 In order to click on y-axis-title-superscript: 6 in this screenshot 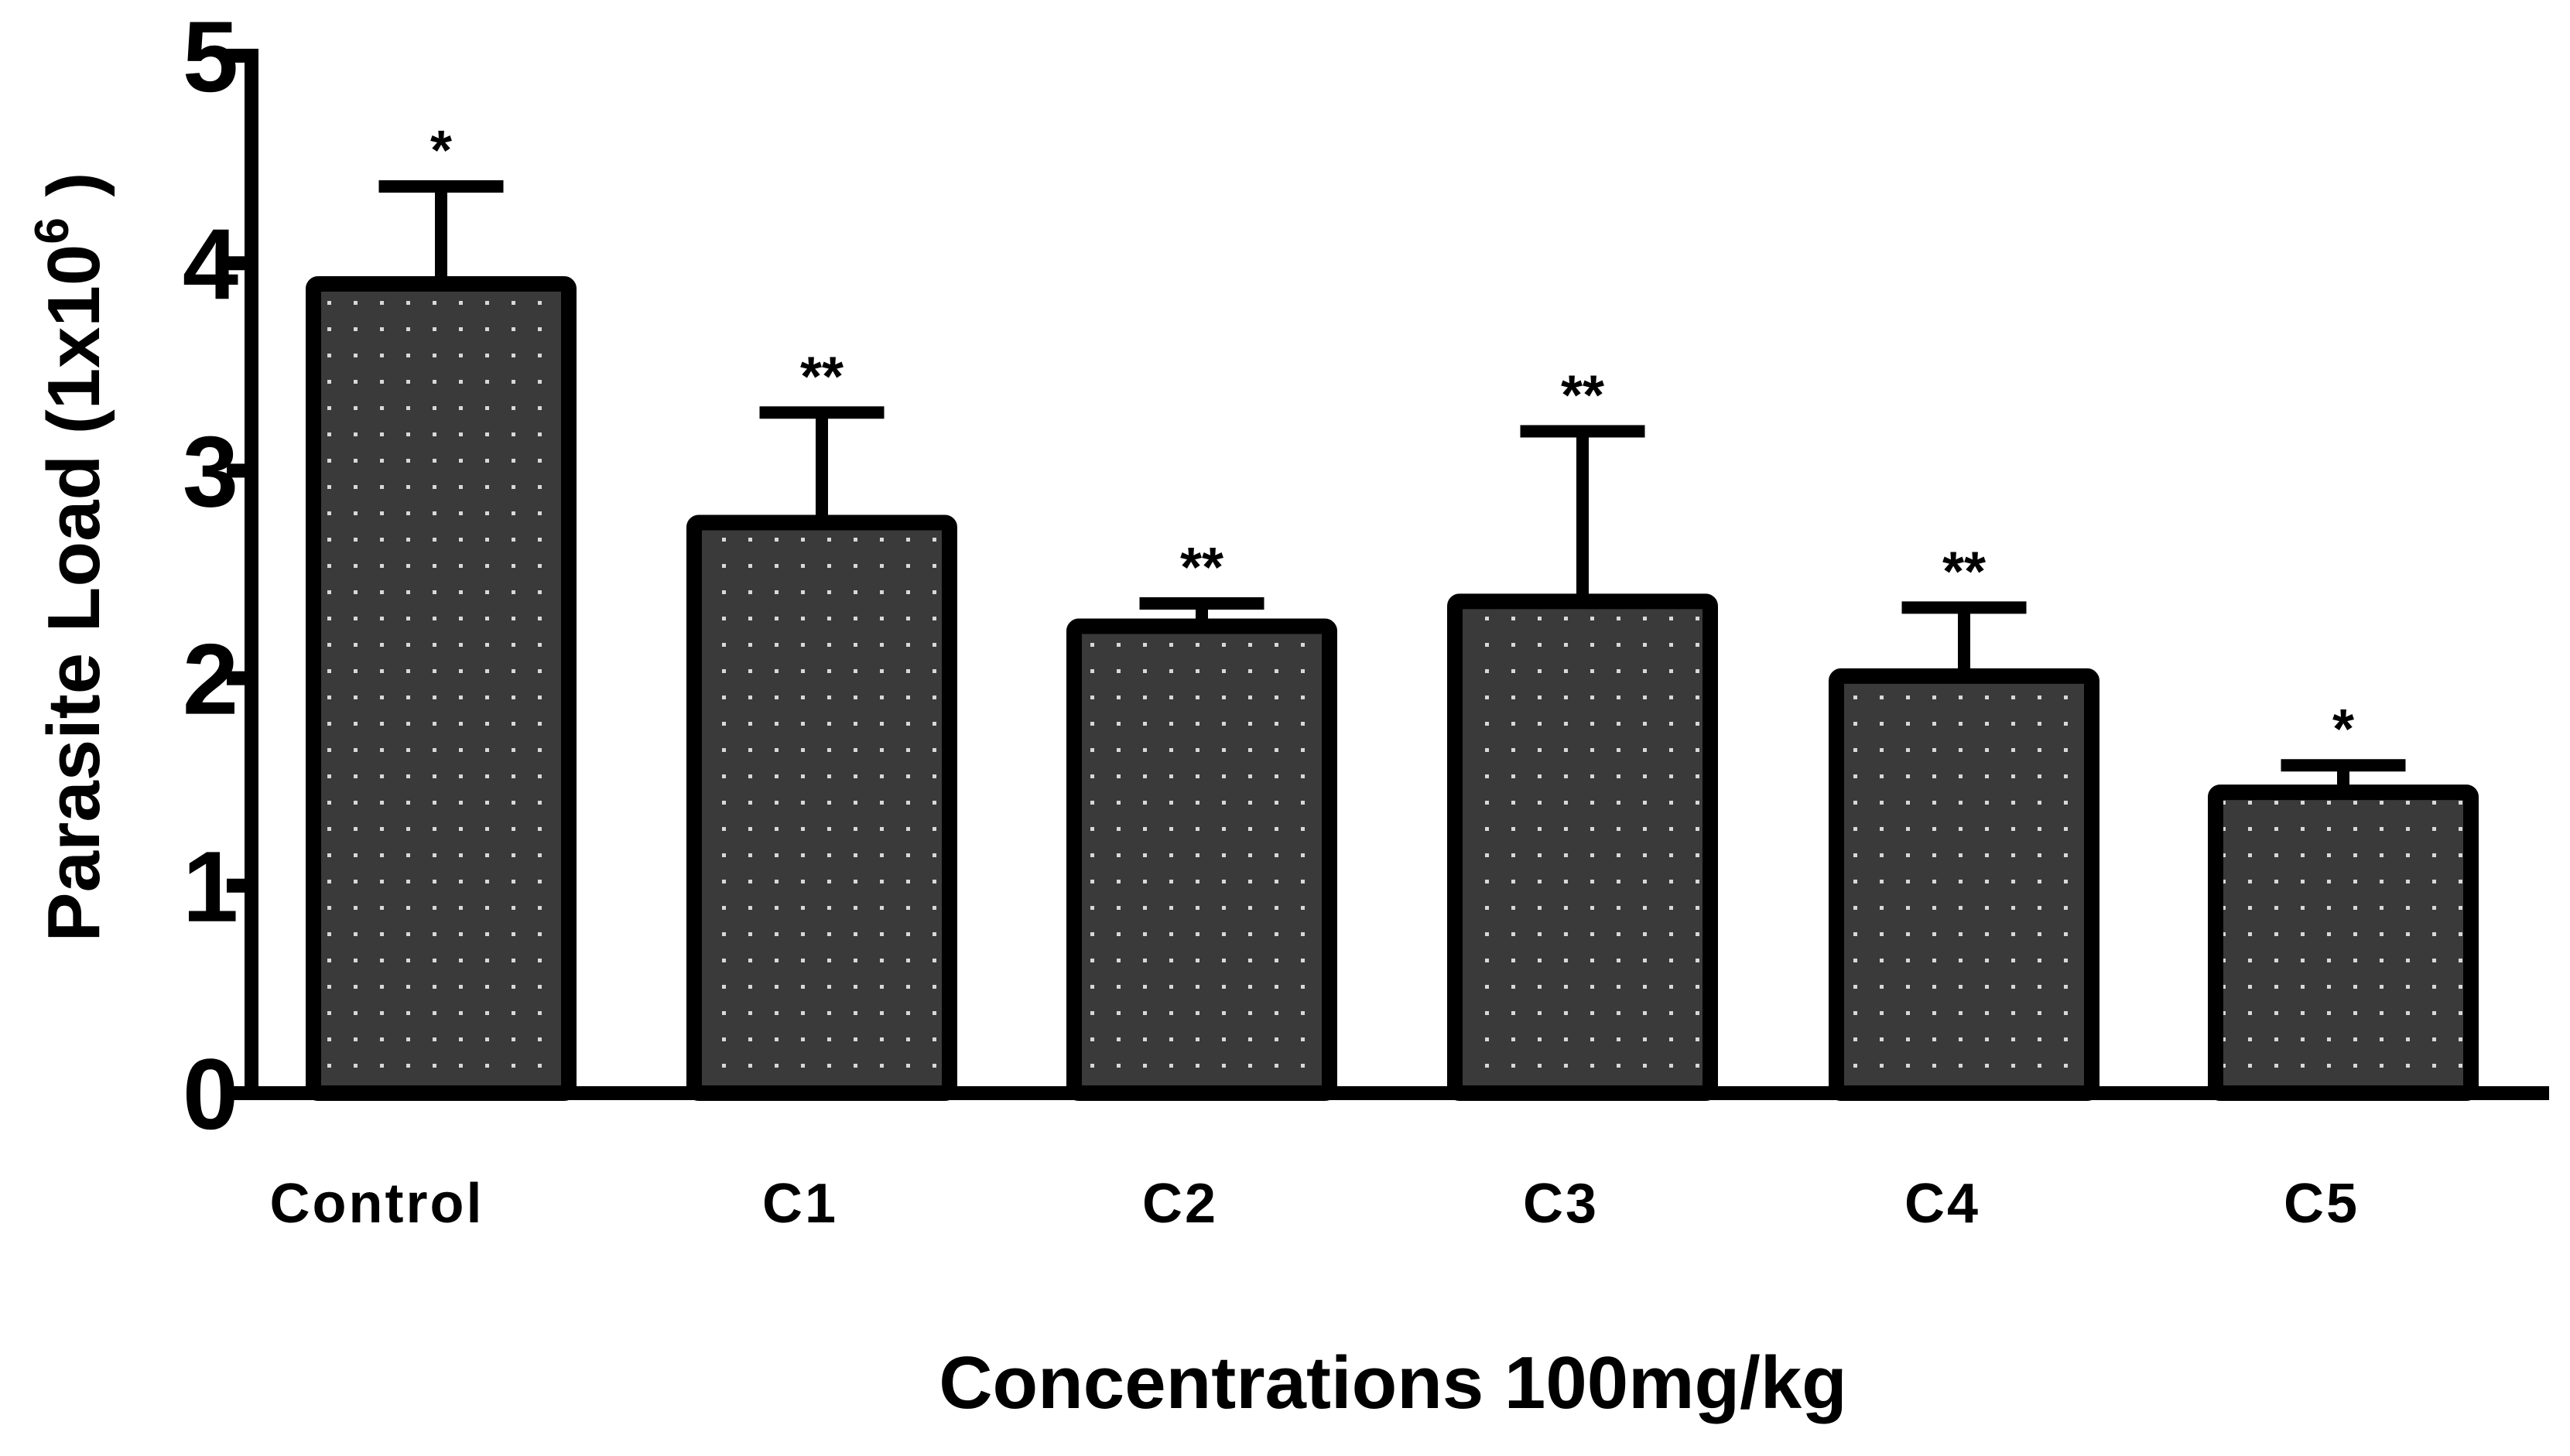, I will do `click(52, 231)`.